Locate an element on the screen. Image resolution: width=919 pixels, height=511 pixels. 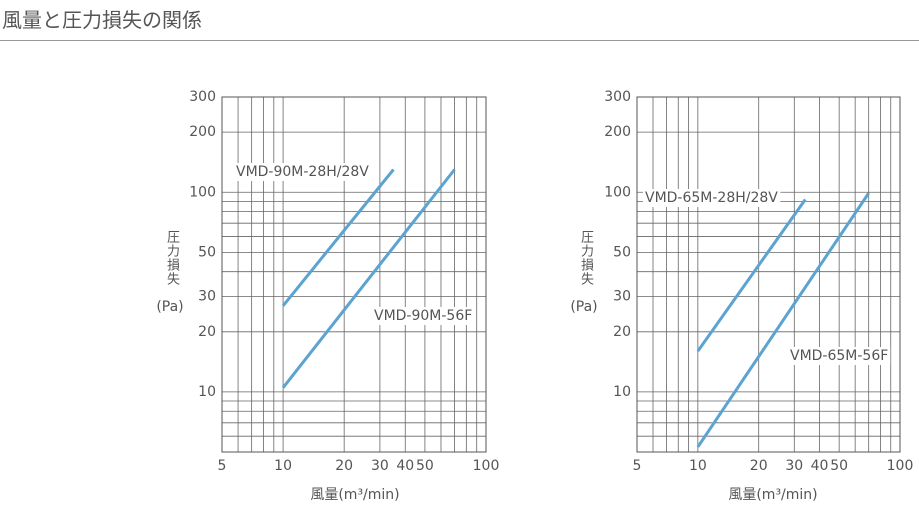
series-label: VMD-65M-28H/28V is located at coordinates (711, 198).